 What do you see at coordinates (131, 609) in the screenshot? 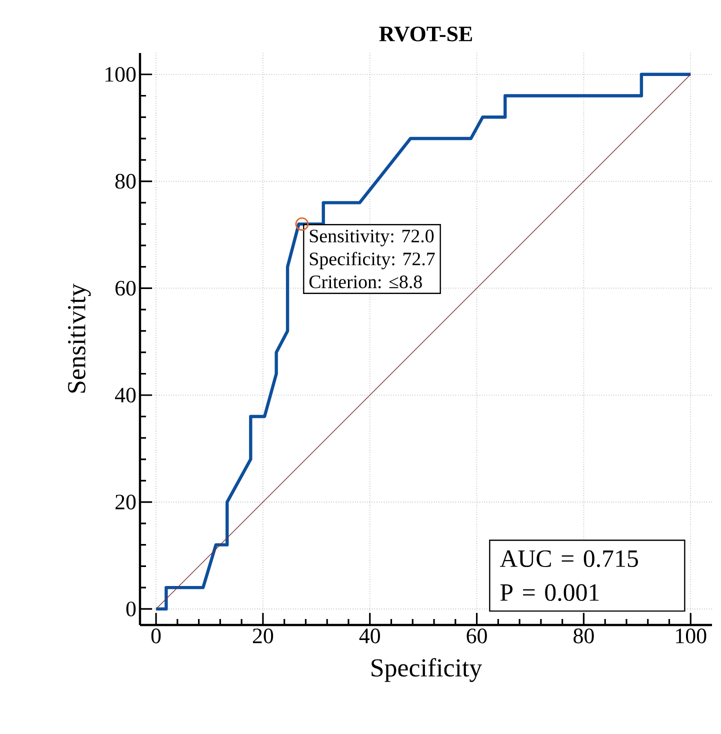
I see `y-tick-label: 0` at bounding box center [131, 609].